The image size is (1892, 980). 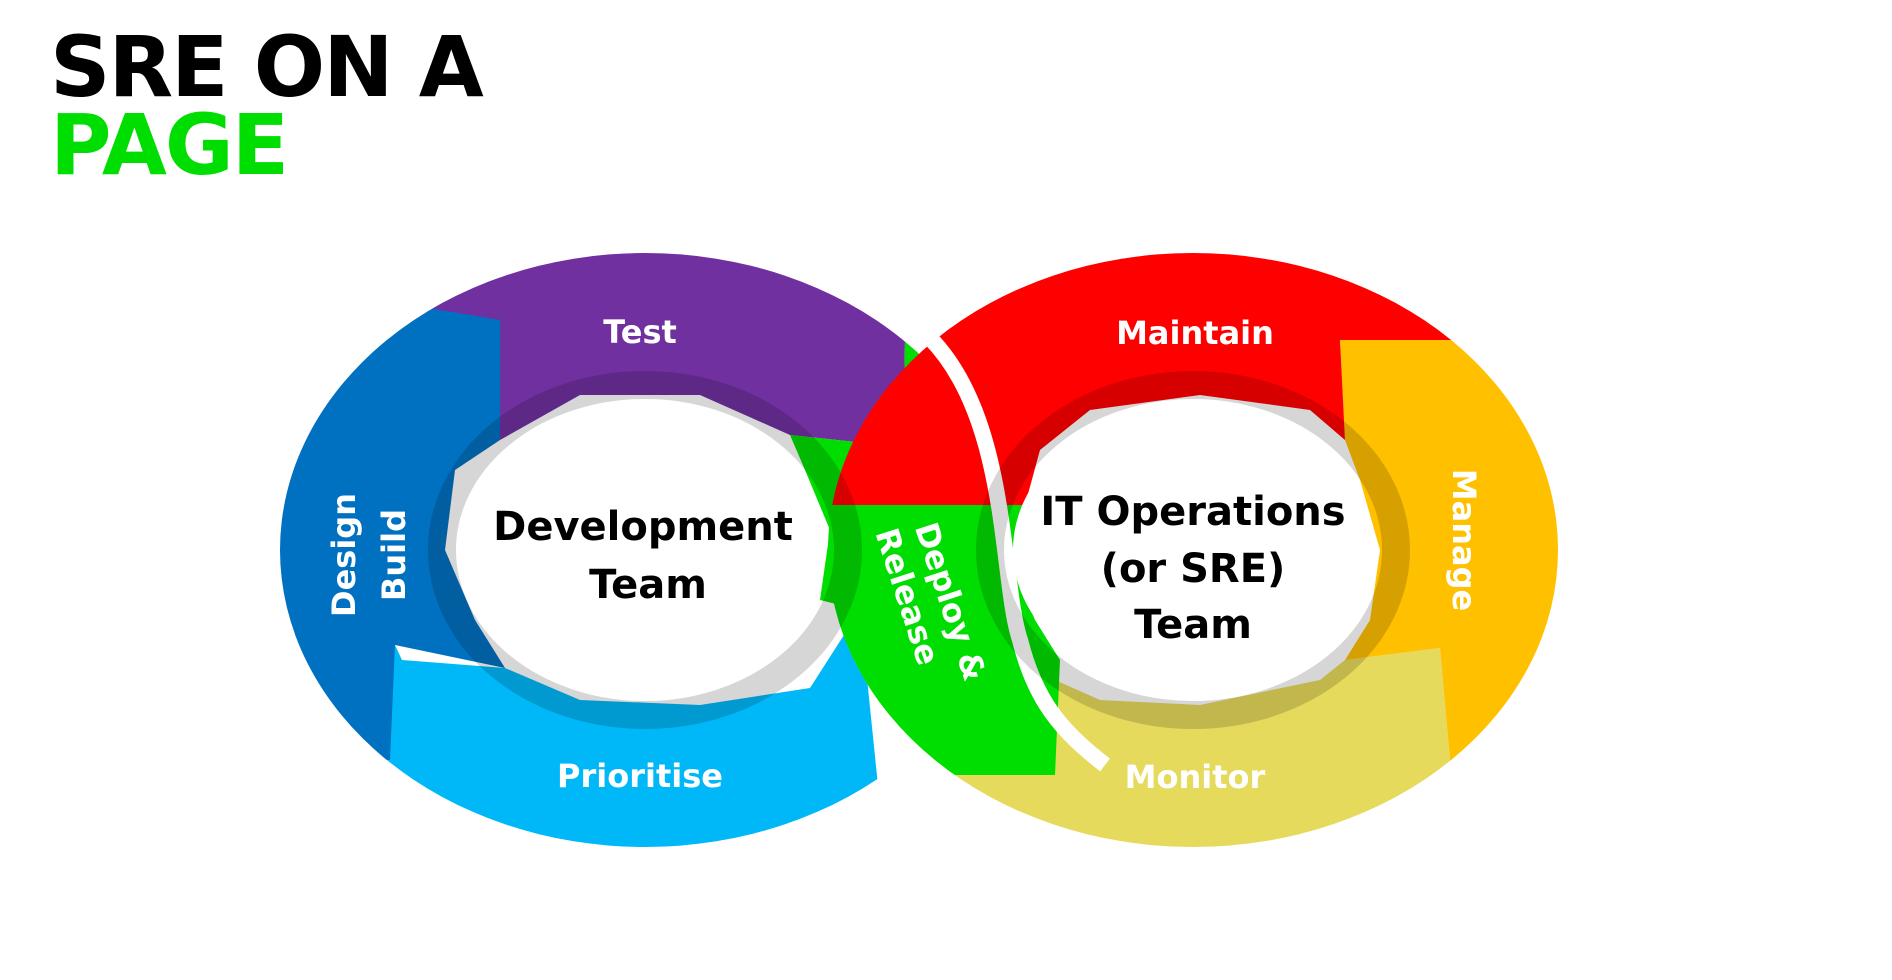 What do you see at coordinates (690, 350) in the screenshot?
I see `test-segment` at bounding box center [690, 350].